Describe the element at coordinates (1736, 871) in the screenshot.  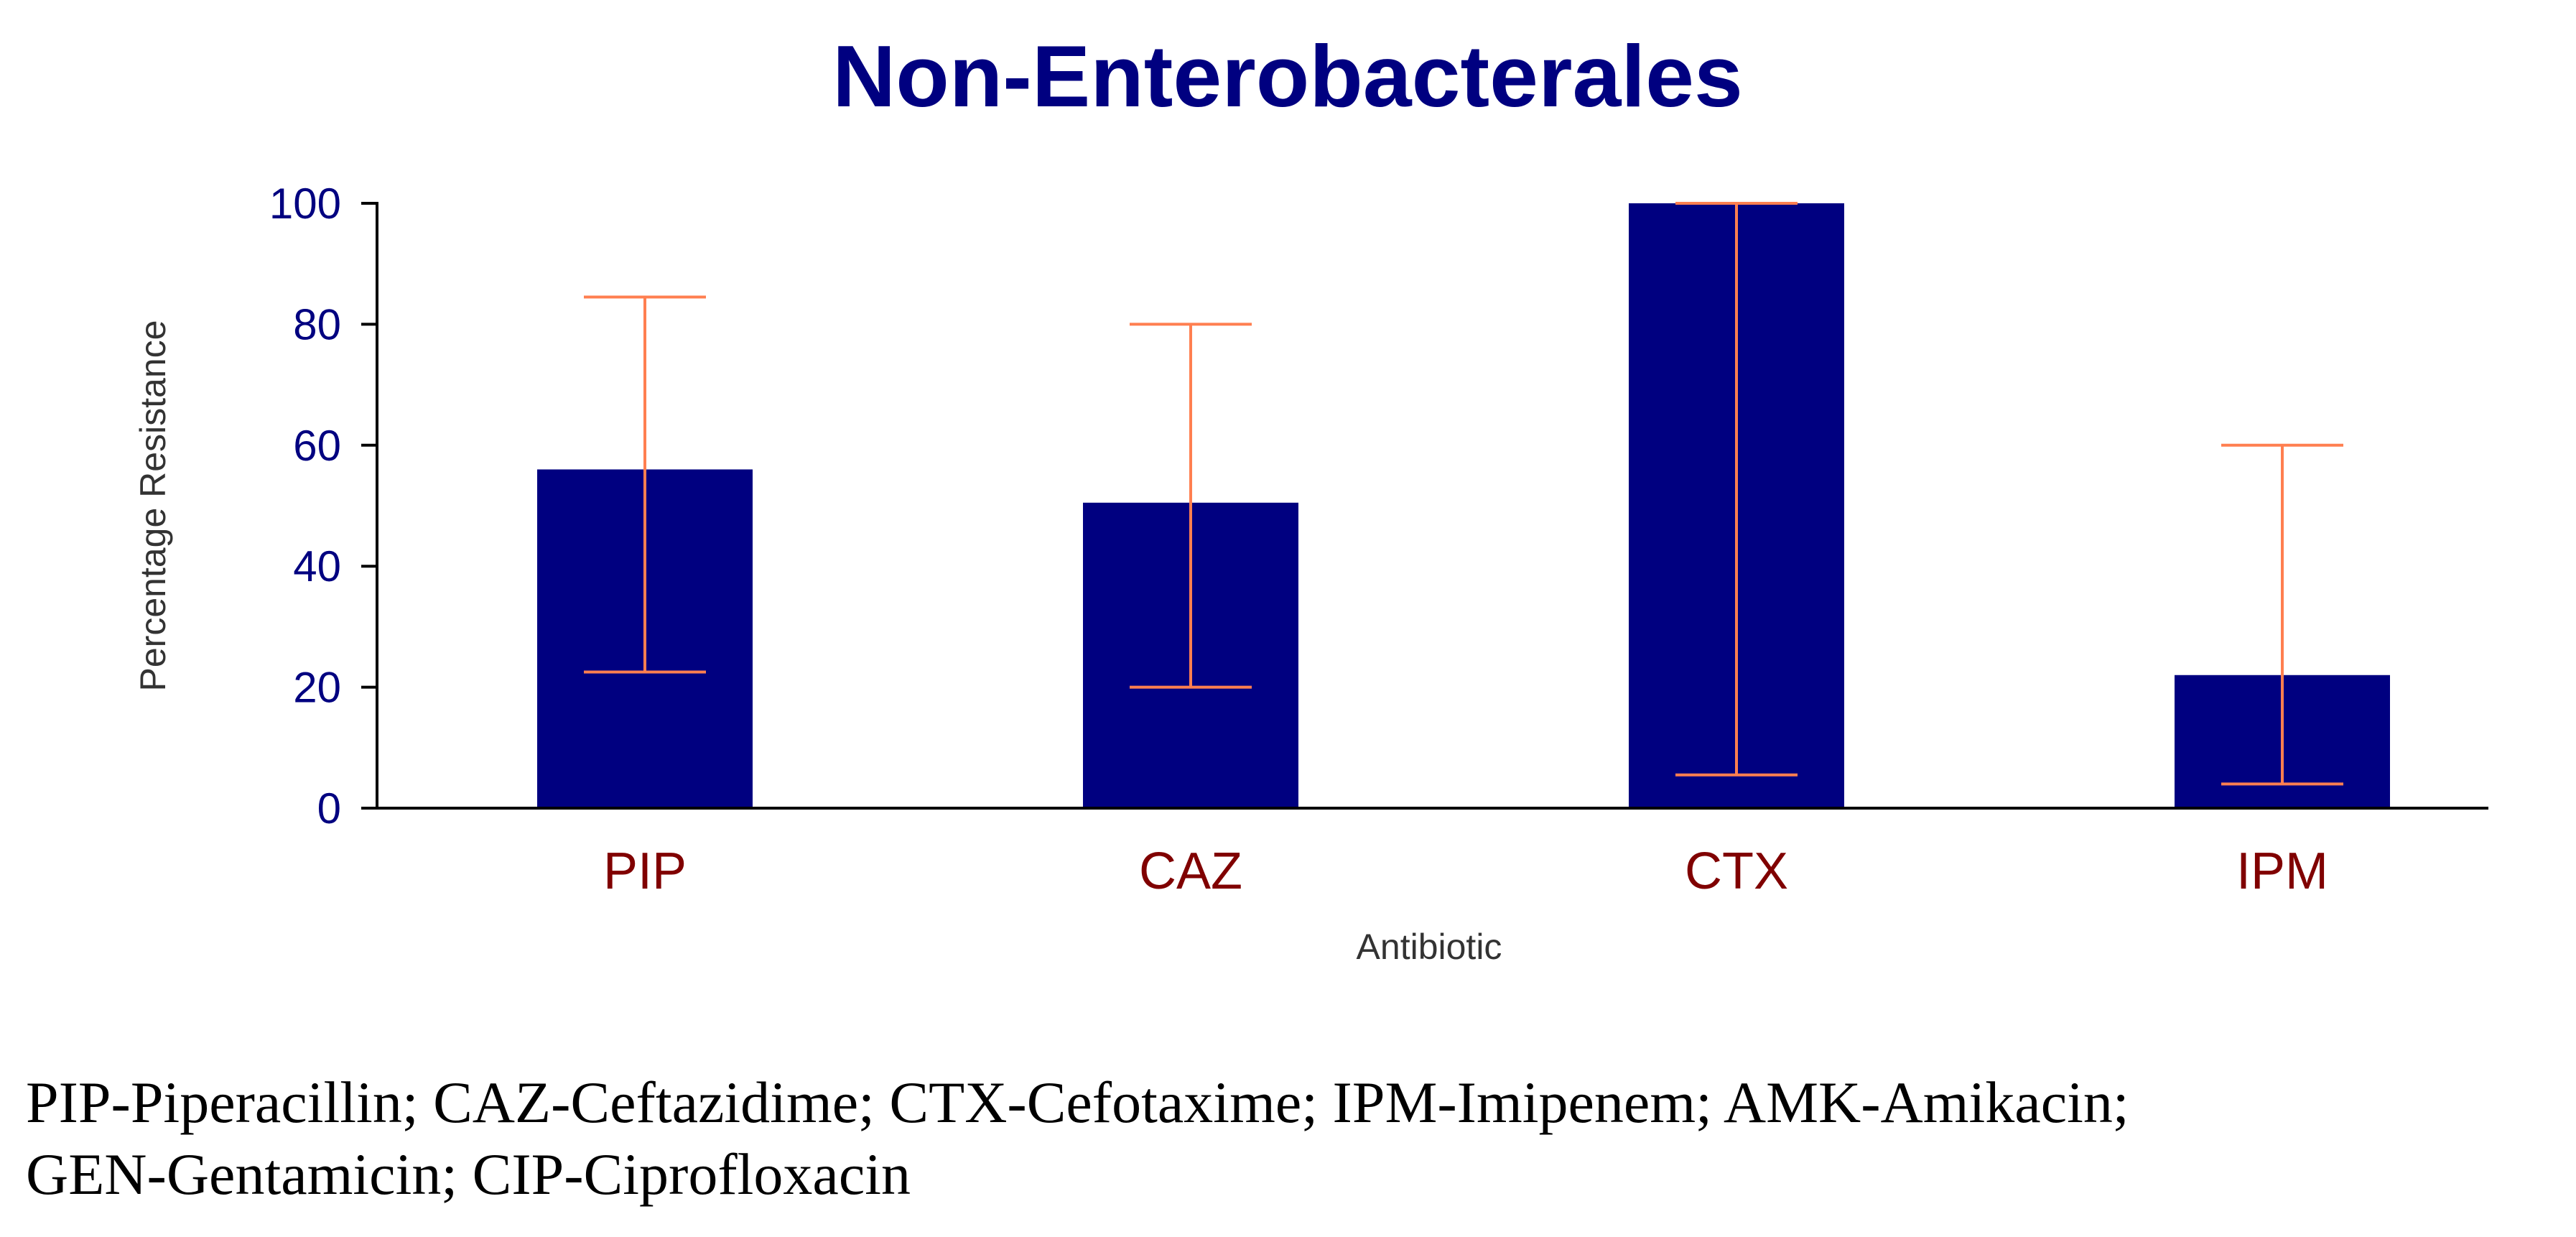
I see `x-tick-label-ctx: CTX` at that location.